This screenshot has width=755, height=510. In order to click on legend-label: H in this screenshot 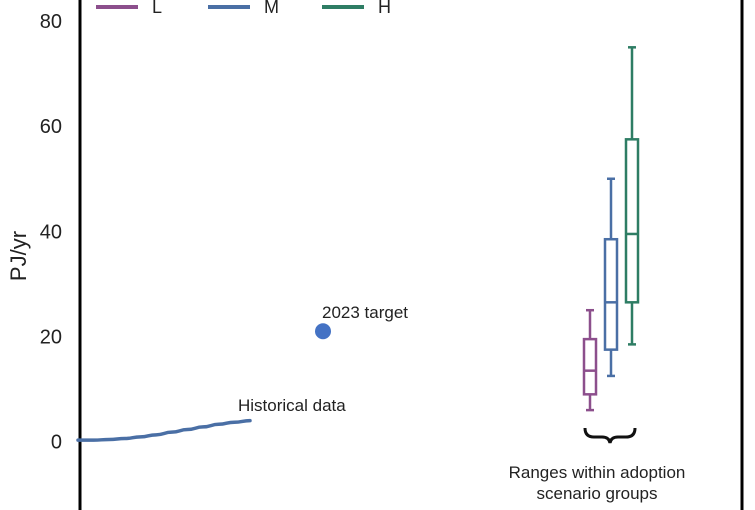, I will do `click(384, 8)`.